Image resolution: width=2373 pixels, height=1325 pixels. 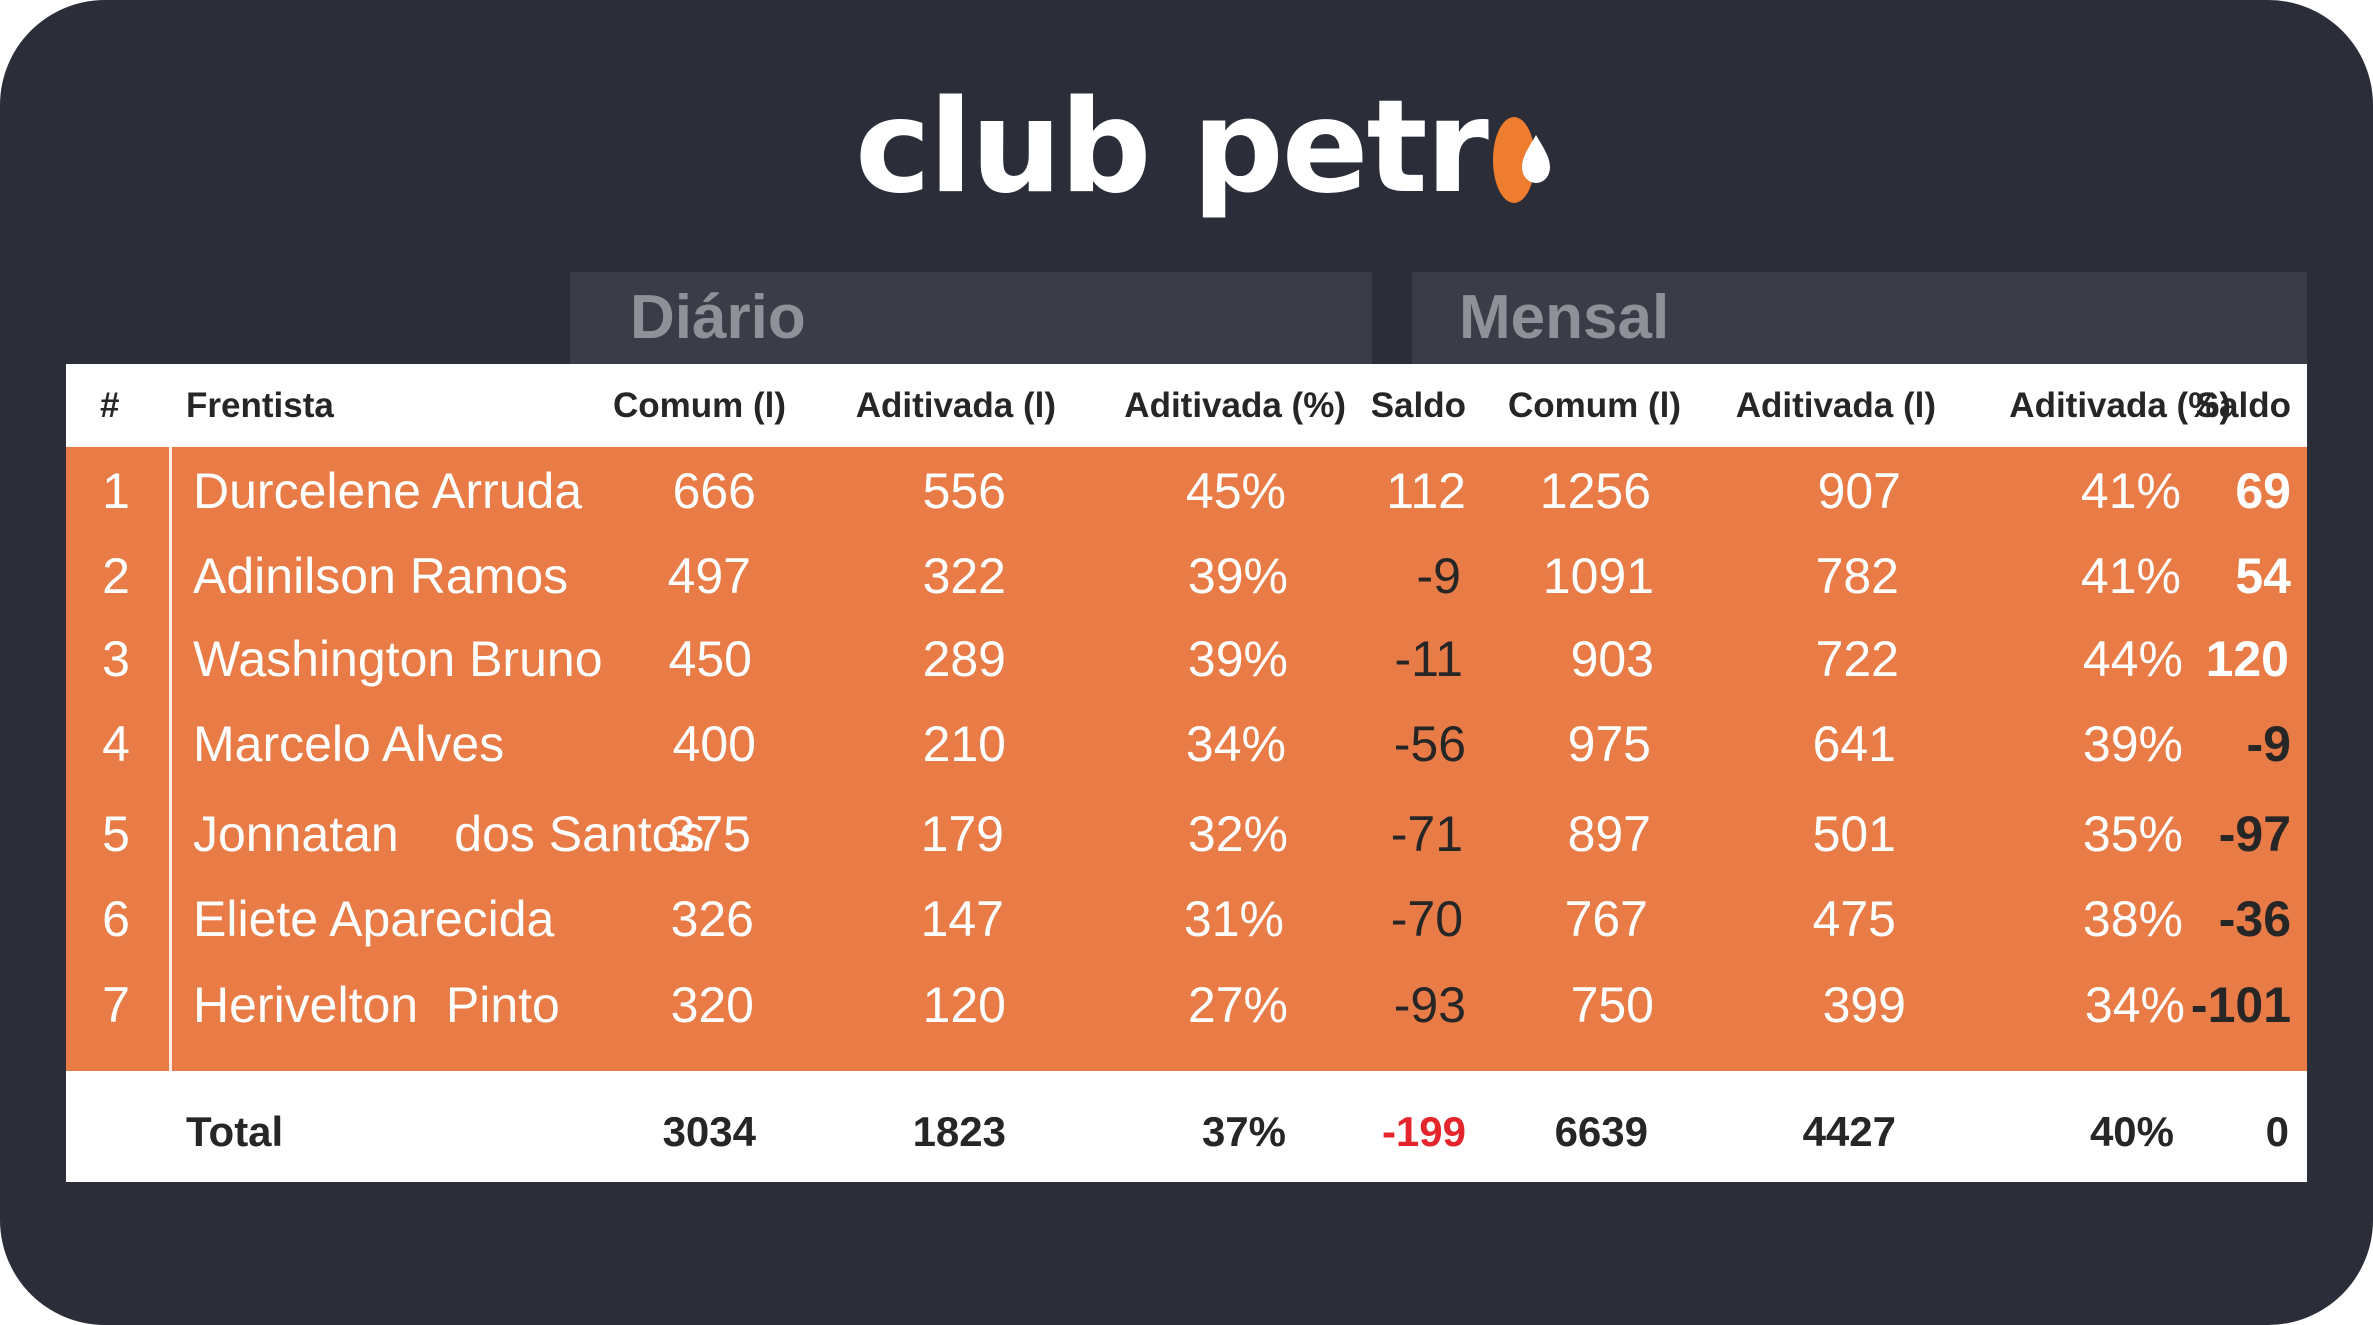 What do you see at coordinates (1235, 744) in the screenshot?
I see `daily-pct-cell: 34%` at bounding box center [1235, 744].